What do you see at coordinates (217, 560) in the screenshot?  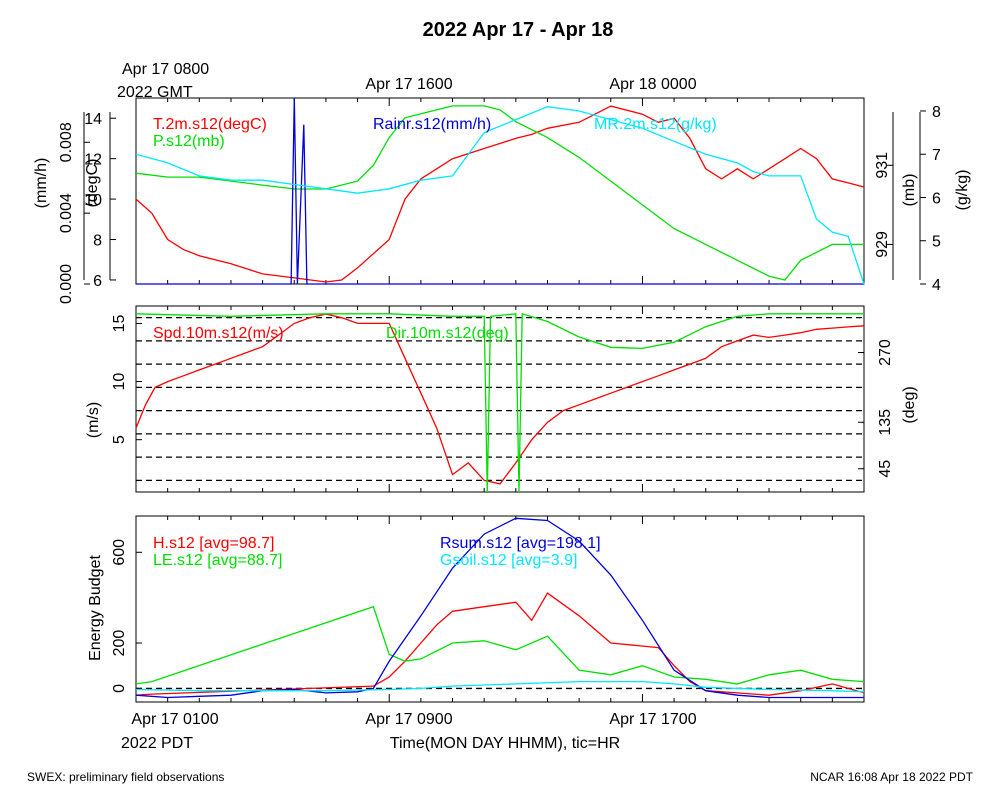 I see `legend-latent-heat: LE.s12 [avg=88.7]` at bounding box center [217, 560].